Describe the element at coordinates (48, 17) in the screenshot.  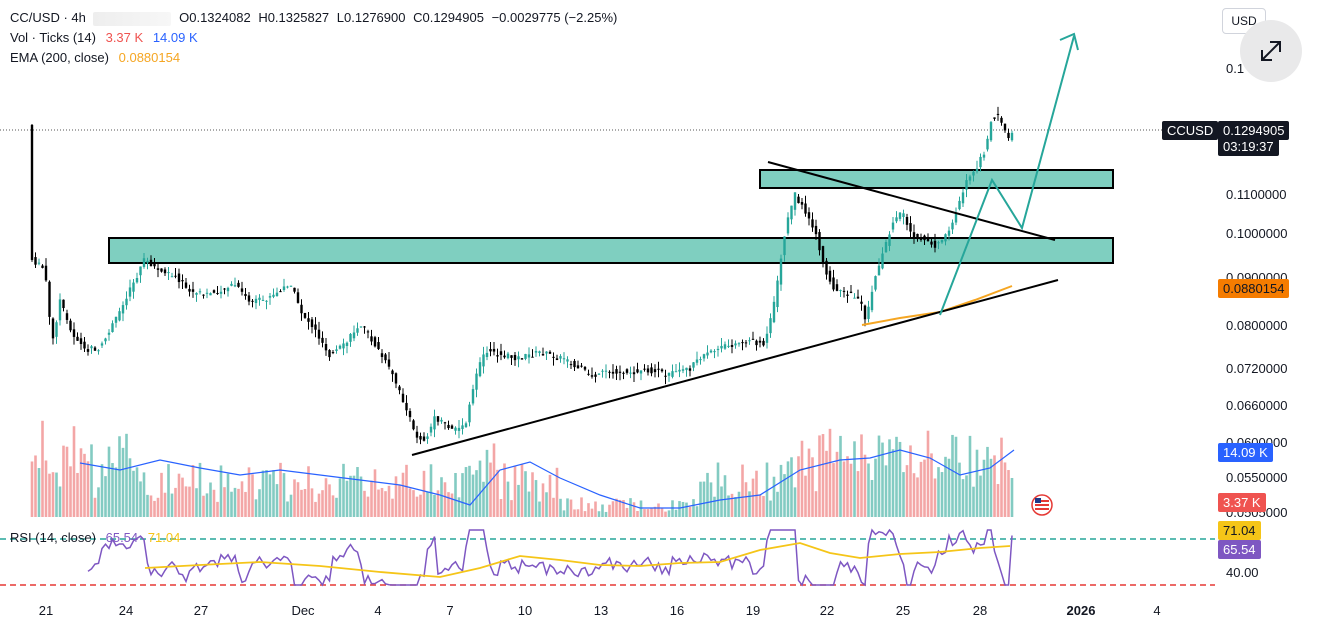
I see `symbol-label: CC/USD · 4h` at that location.